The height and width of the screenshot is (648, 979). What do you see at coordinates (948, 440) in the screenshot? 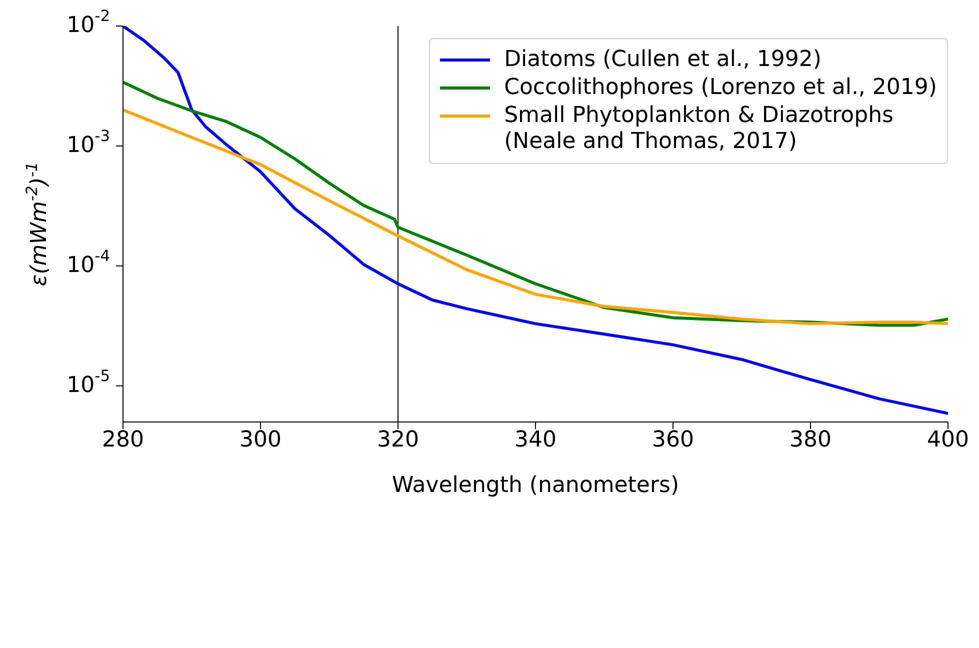
I see `x-tick-label: 400` at bounding box center [948, 440].